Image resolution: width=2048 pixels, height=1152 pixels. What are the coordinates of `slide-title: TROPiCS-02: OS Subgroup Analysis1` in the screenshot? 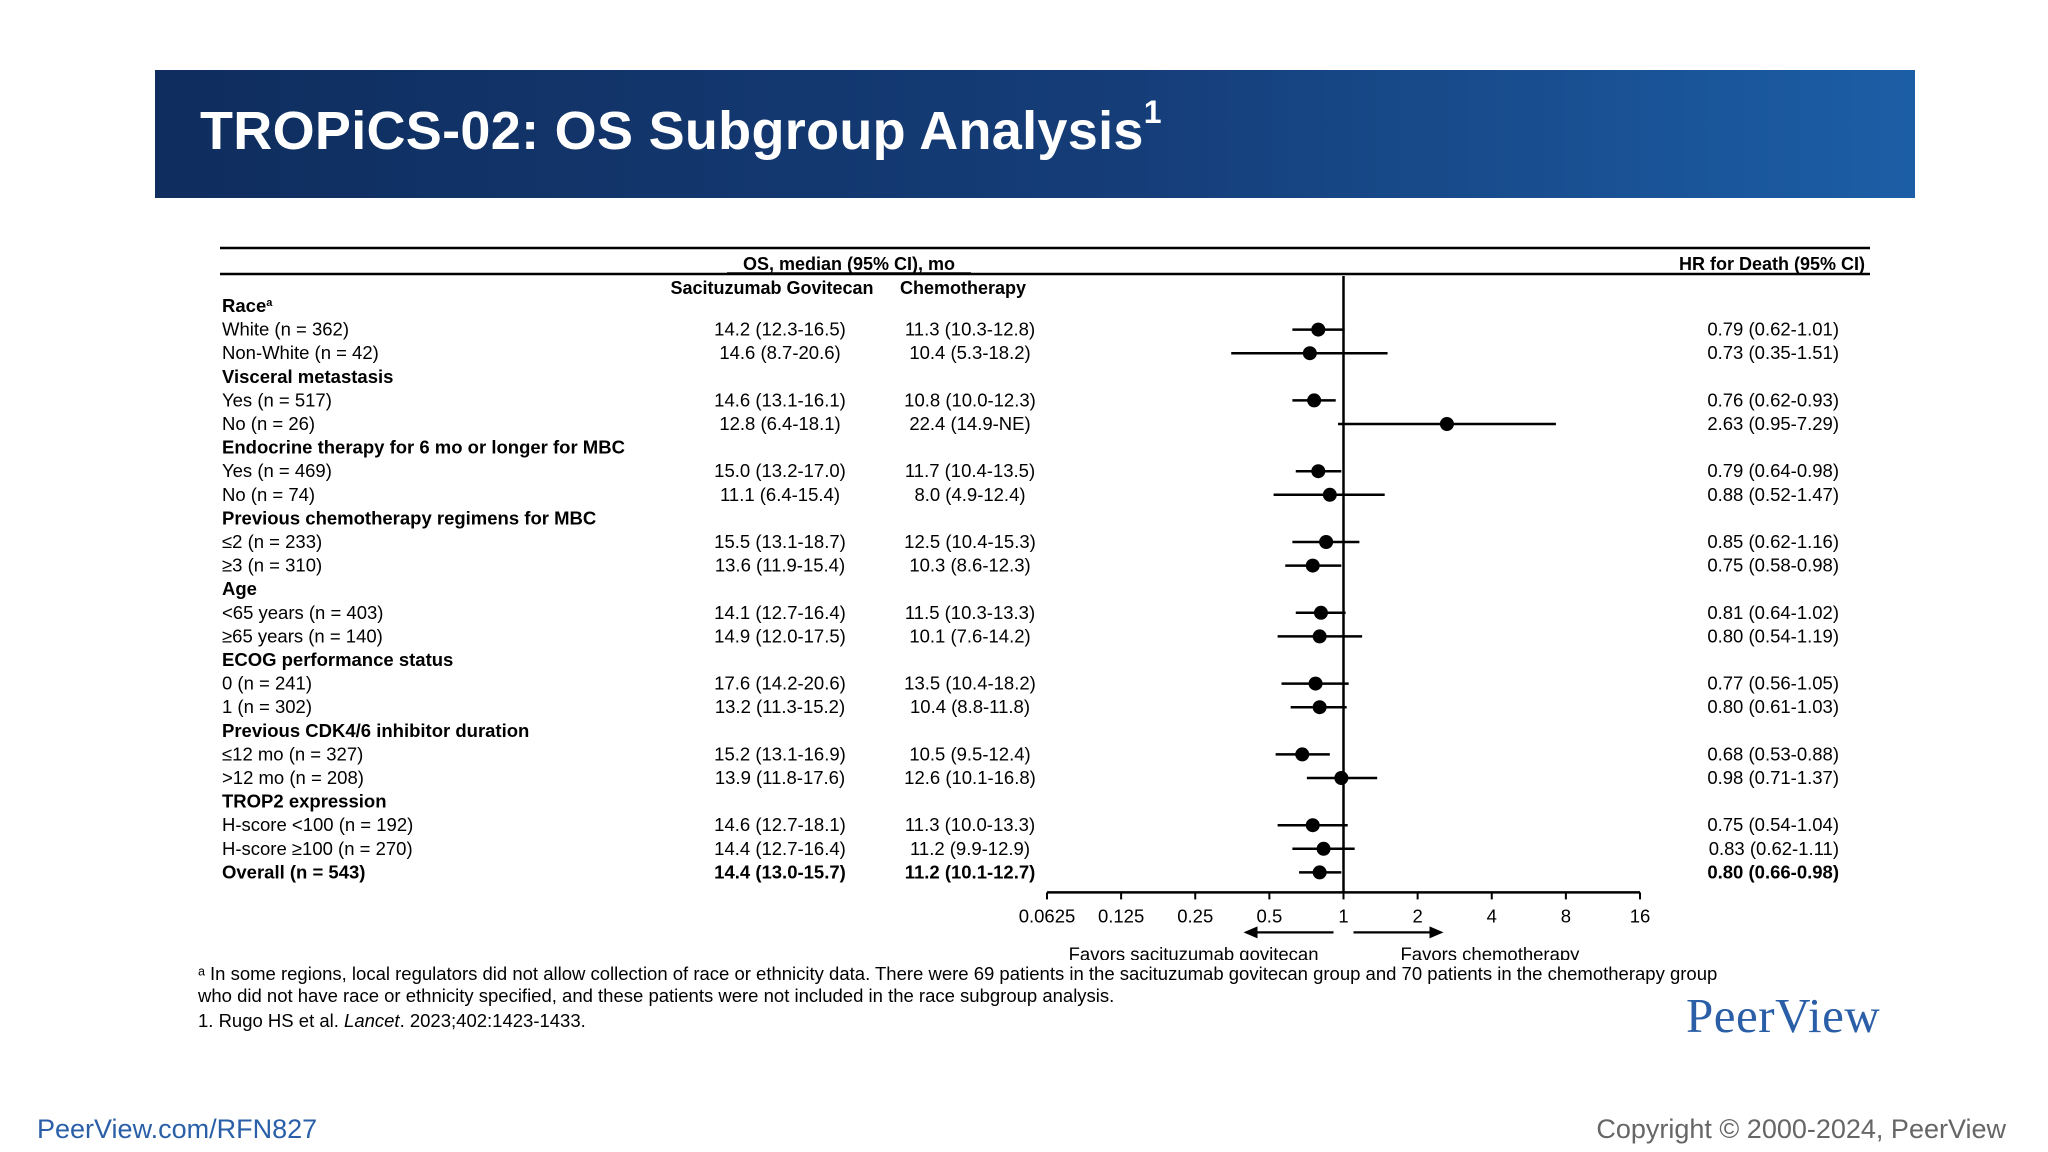 It's located at (681, 128).